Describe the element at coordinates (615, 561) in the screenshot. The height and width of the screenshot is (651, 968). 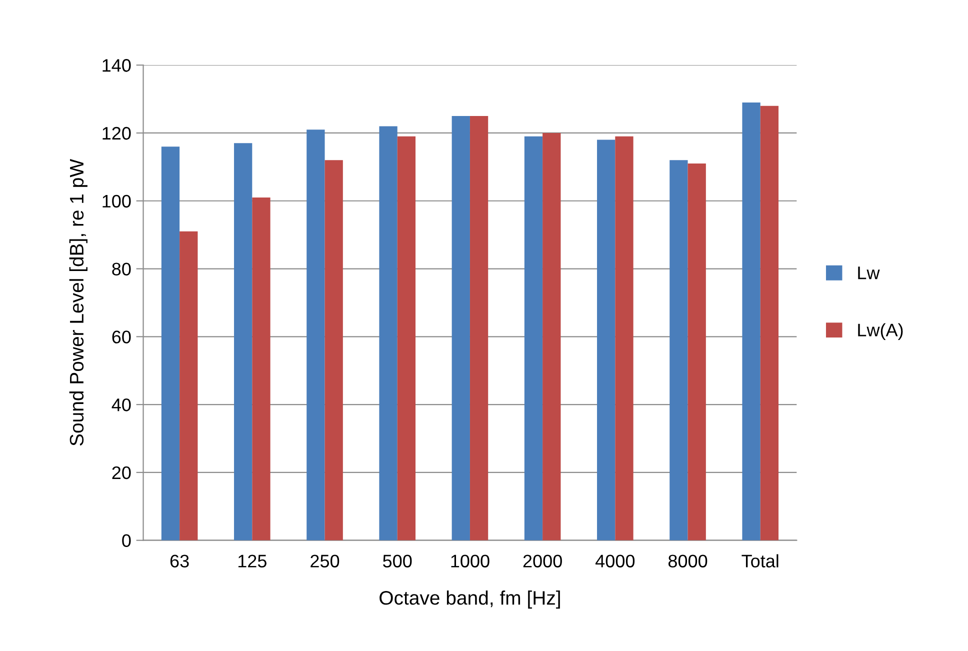
I see `x-tick-label: 4000` at that location.